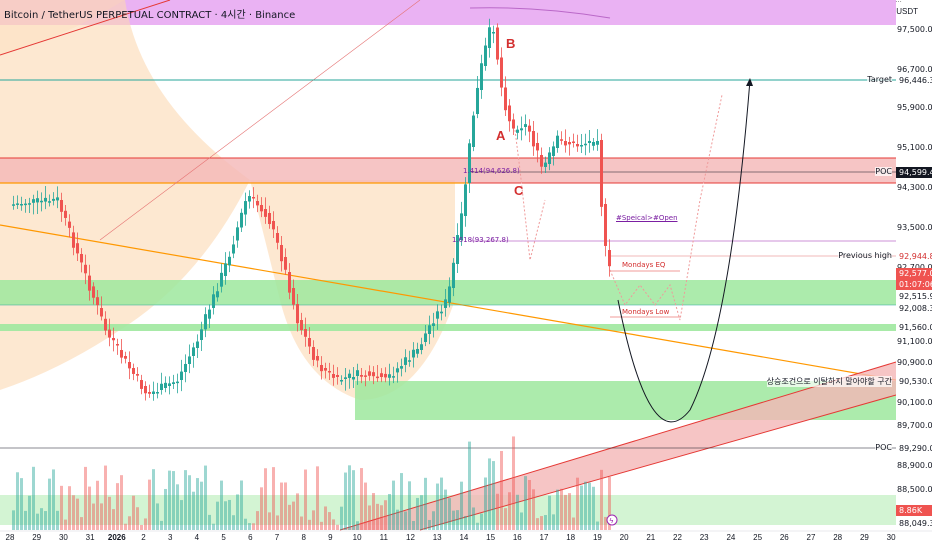 The height and width of the screenshot is (550, 932). Describe the element at coordinates (704, 537) in the screenshot. I see `time-tick: 23` at that location.